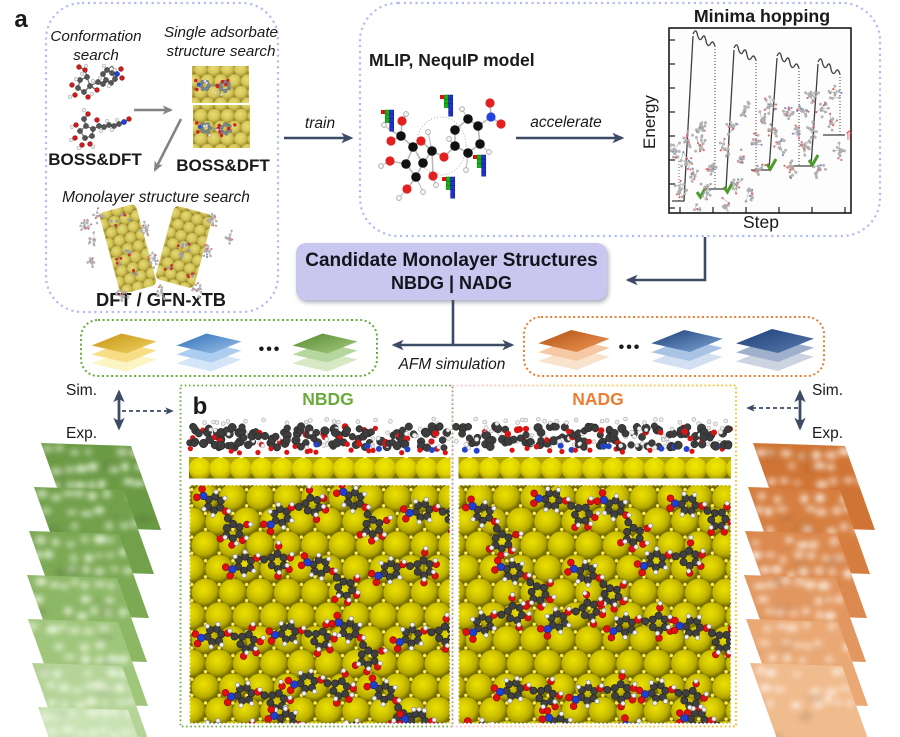 The height and width of the screenshot is (737, 900). What do you see at coordinates (761, 222) in the screenshot?
I see `svg-text: Step` at bounding box center [761, 222].